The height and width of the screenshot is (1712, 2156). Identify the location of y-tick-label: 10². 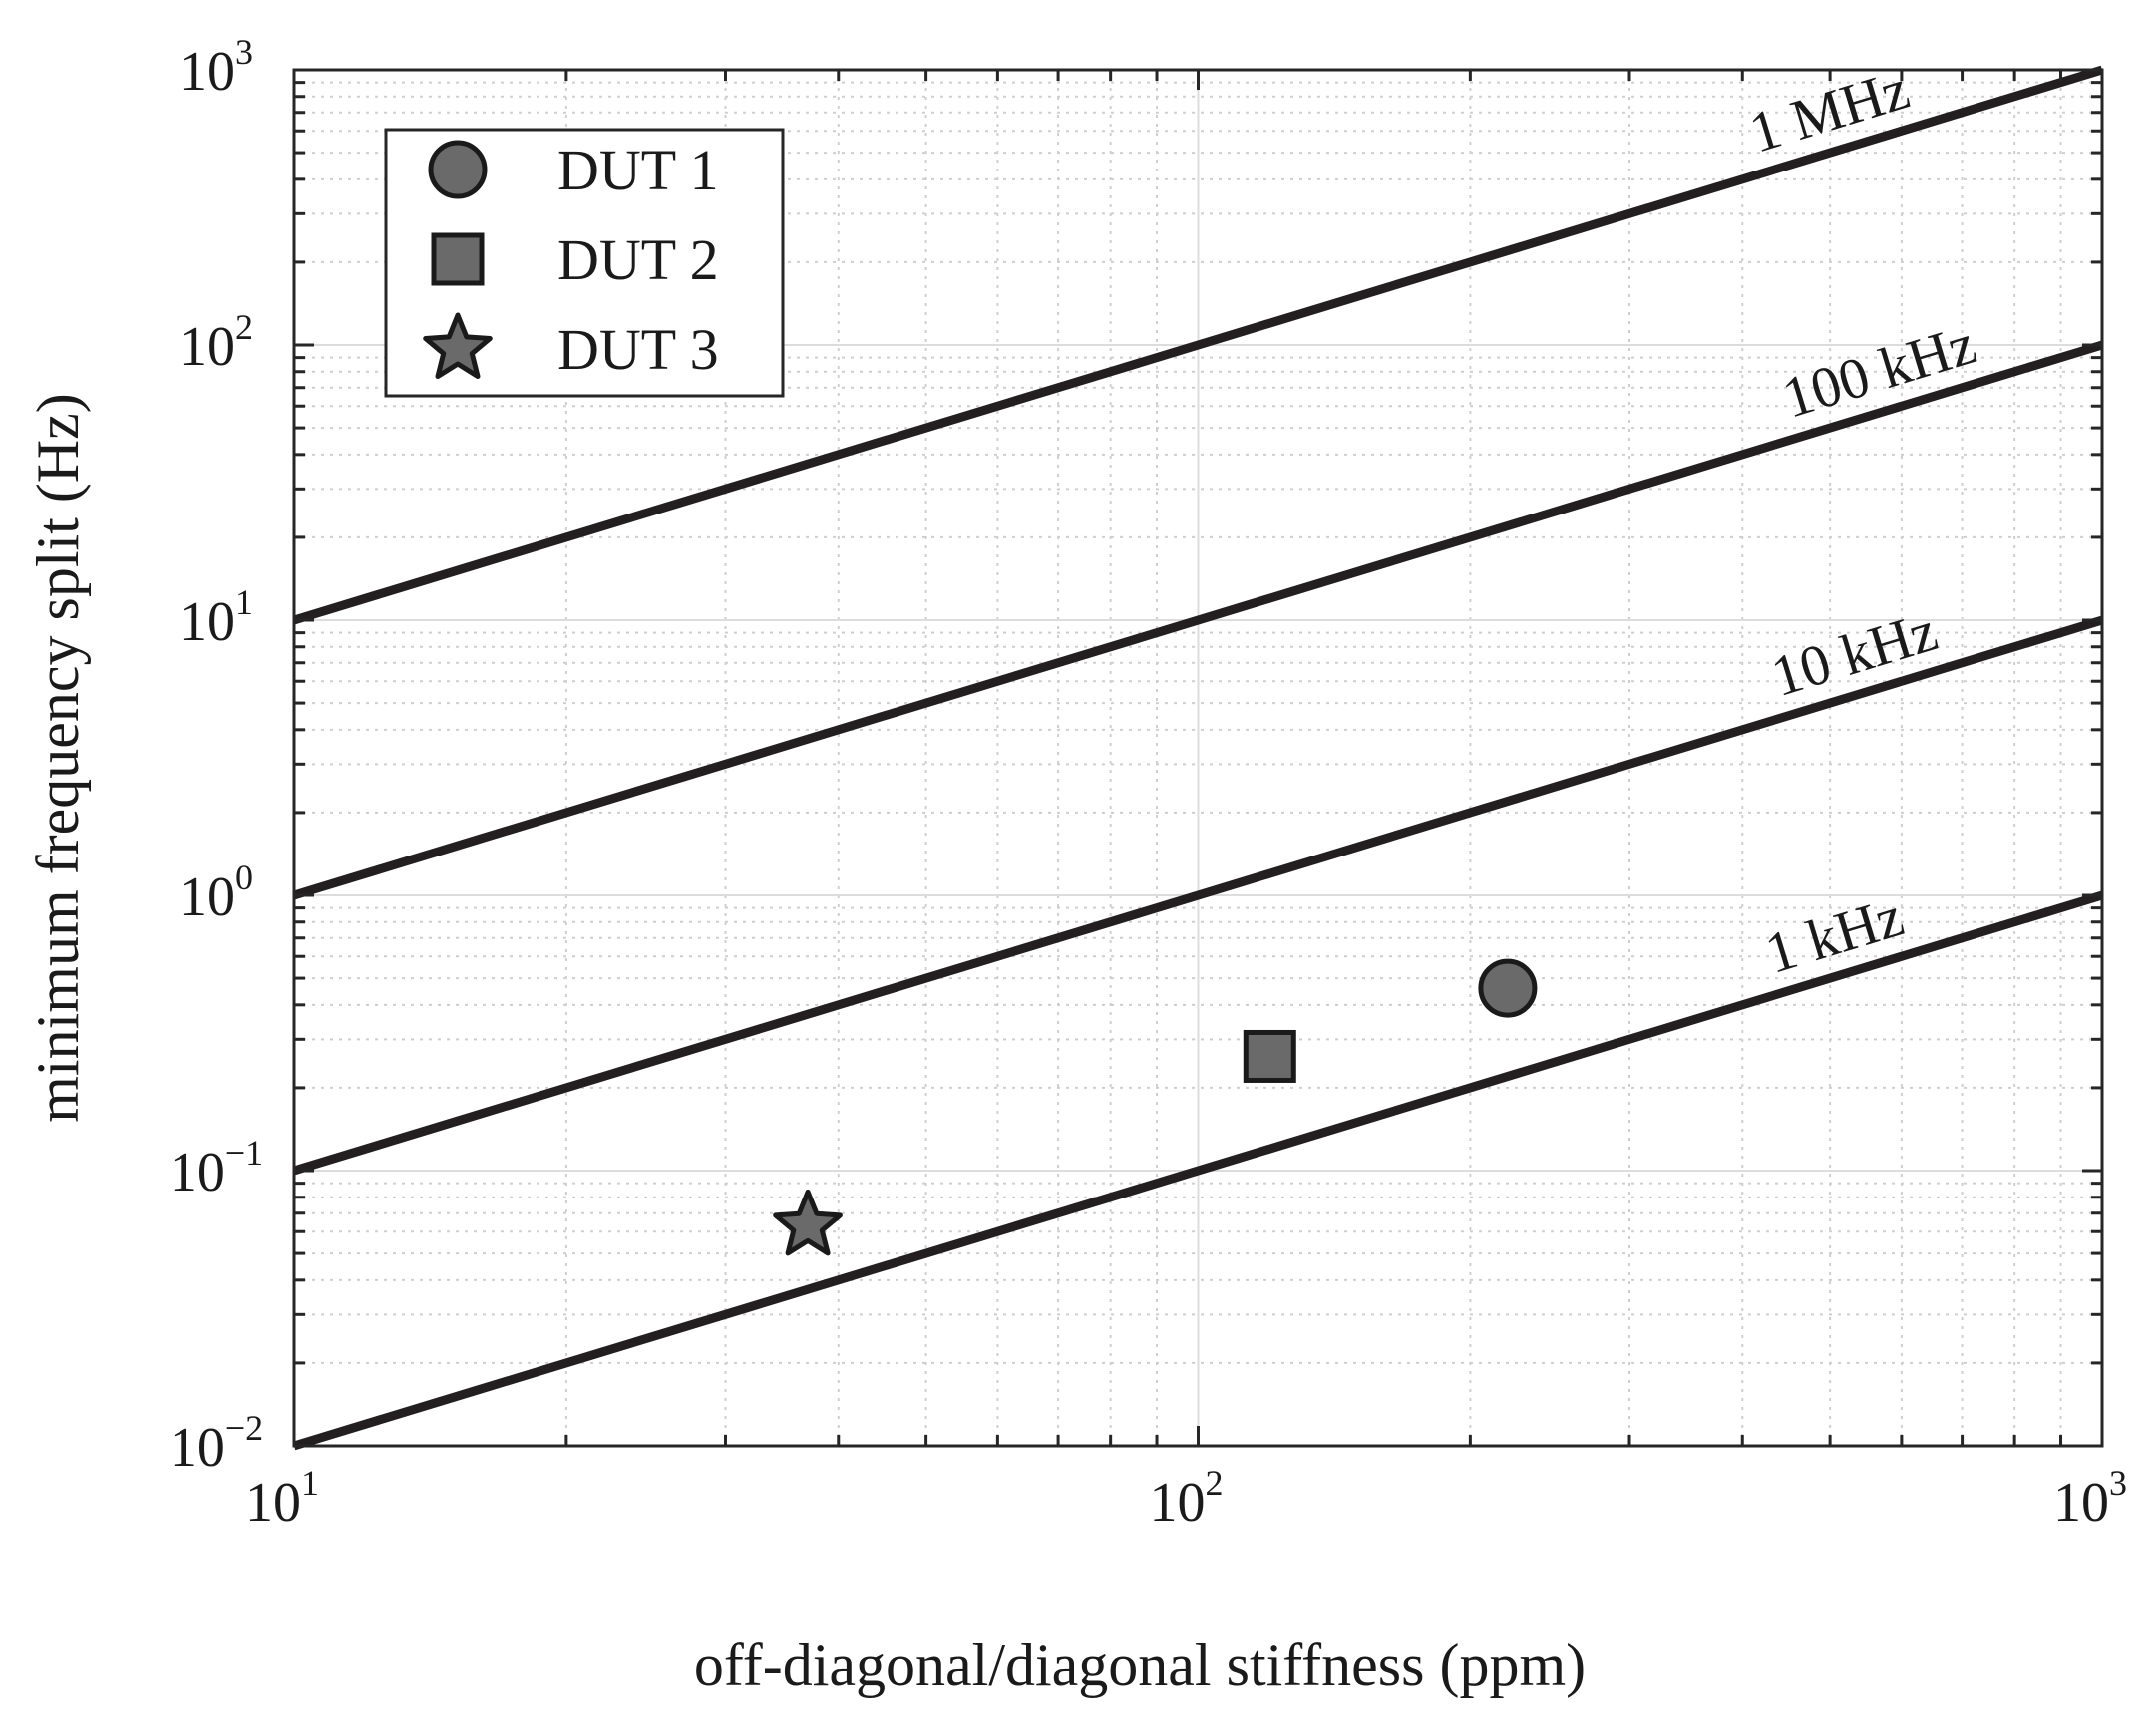
(217, 342).